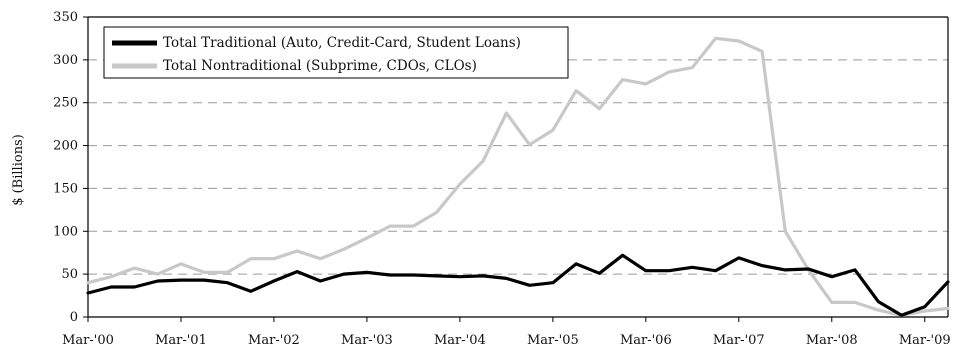 Image resolution: width=957 pixels, height=352 pixels. I want to click on x-tick-label: Mar-'02, so click(274, 340).